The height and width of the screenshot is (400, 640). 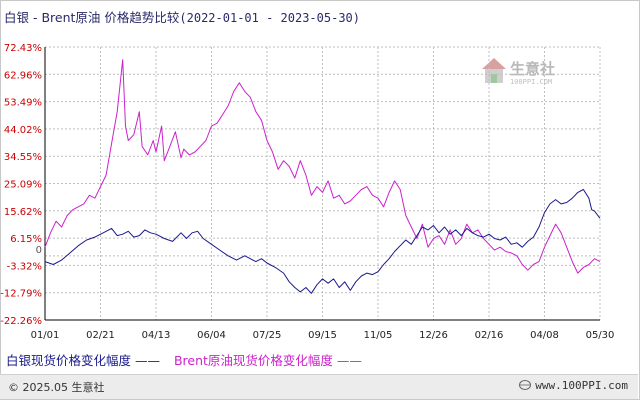 What do you see at coordinates (319, 386) in the screenshot?
I see `footer-bar: © 2025.05 生意社 www.100PPI.com` at bounding box center [319, 386].